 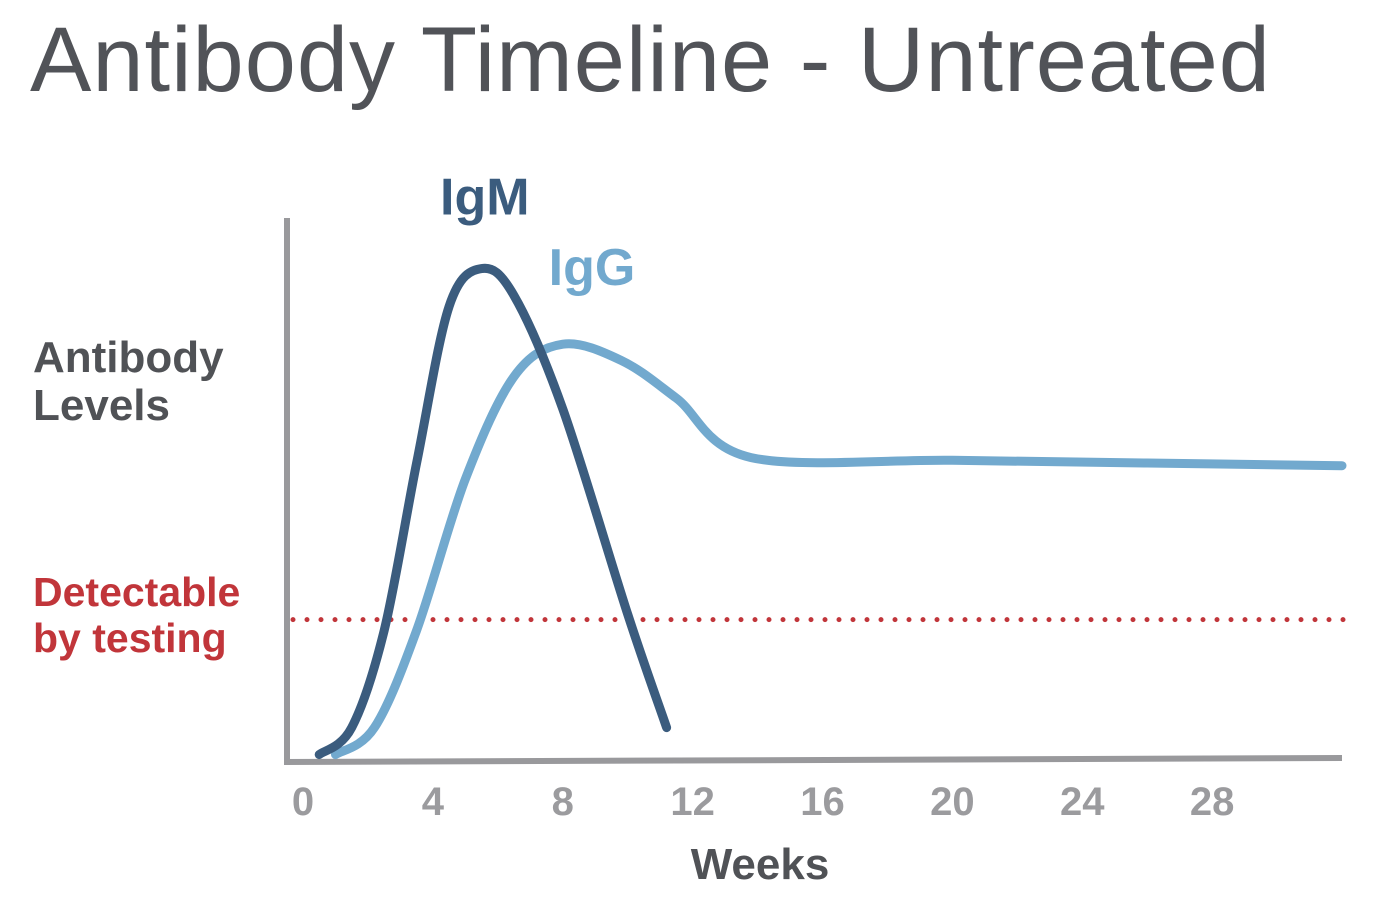 What do you see at coordinates (537, 233) in the screenshot?
I see `series-labels: IgM IgG` at bounding box center [537, 233].